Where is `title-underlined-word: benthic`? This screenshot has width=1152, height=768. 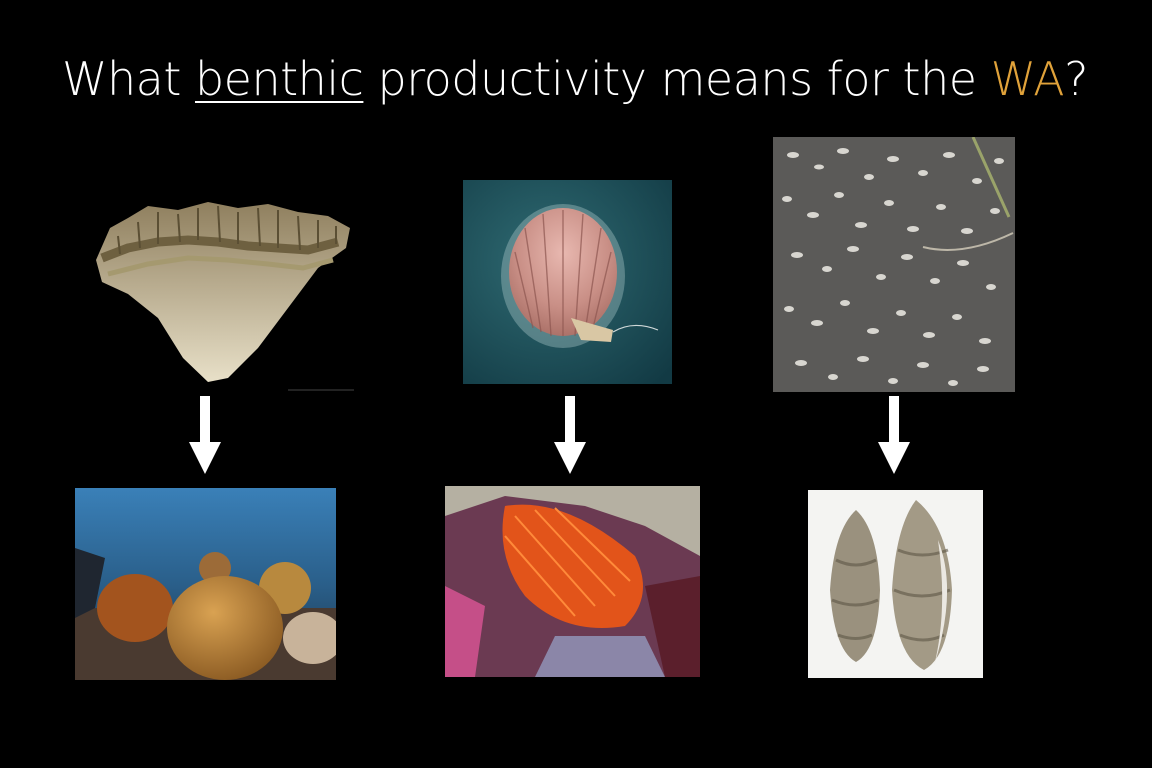
title-underlined-word: benthic is located at coordinates (279, 79).